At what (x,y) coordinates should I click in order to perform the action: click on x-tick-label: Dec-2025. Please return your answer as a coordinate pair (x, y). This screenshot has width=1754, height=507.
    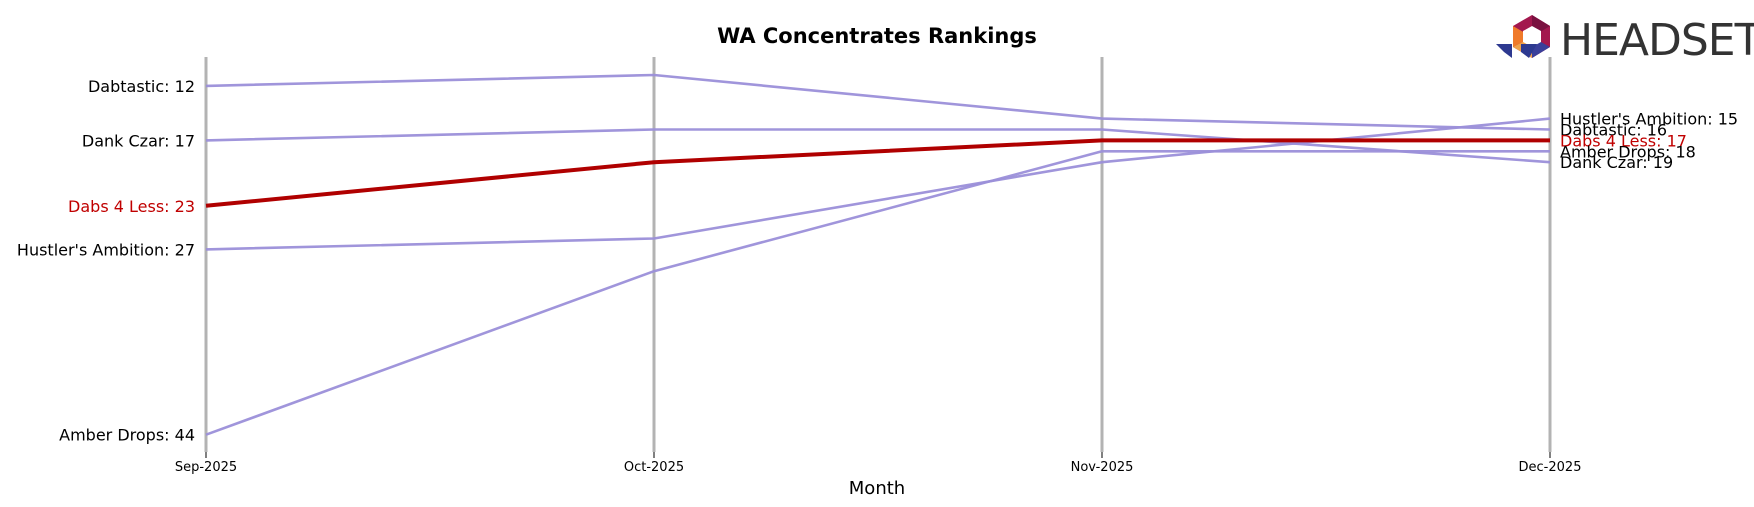
    Looking at the image, I should click on (1550, 467).